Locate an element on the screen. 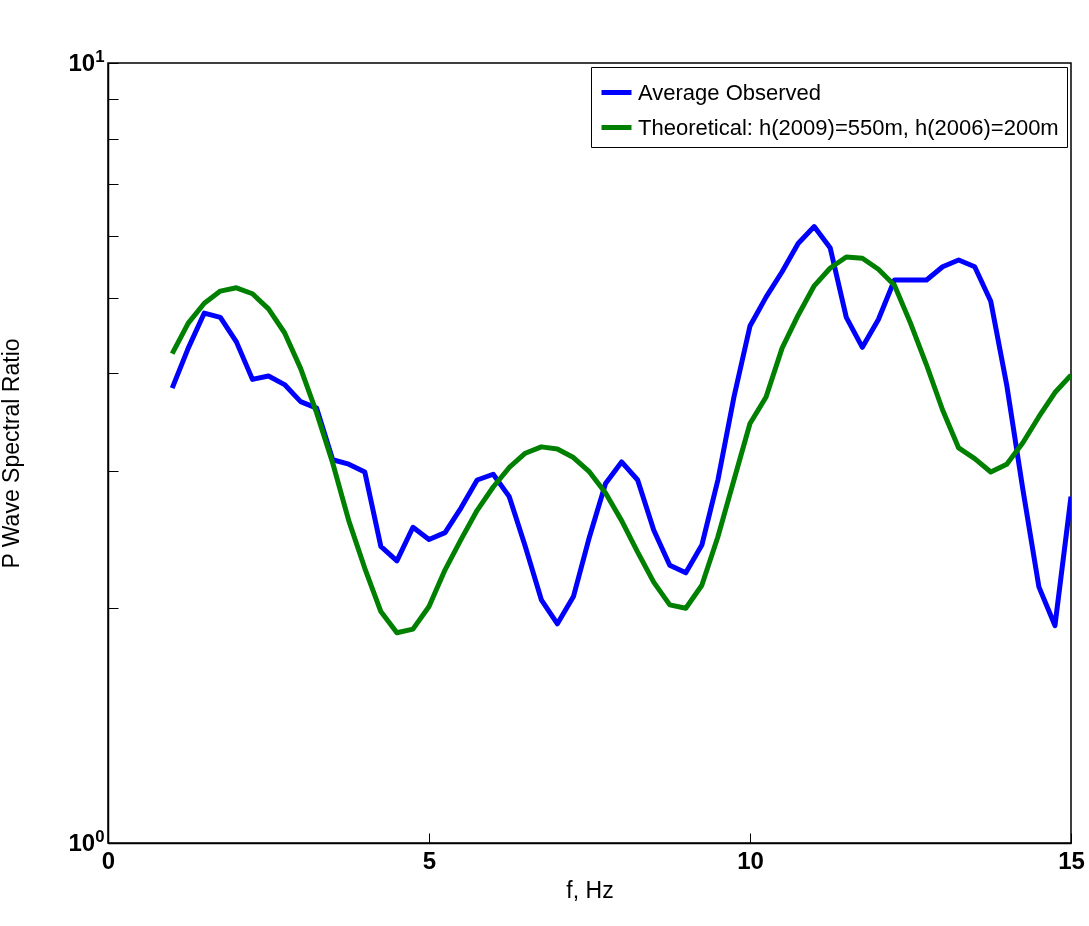  y-tick-label: 10$^{1}$ is located at coordinates (86, 61).